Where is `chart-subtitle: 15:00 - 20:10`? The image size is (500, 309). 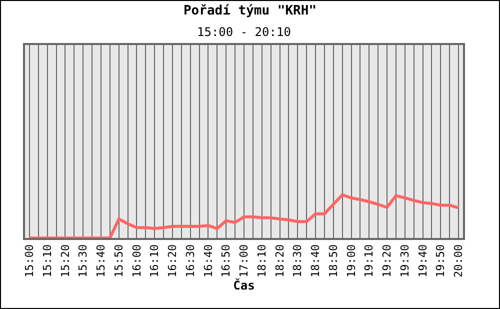
chart-subtitle: 15:00 - 20:10 is located at coordinates (244, 32).